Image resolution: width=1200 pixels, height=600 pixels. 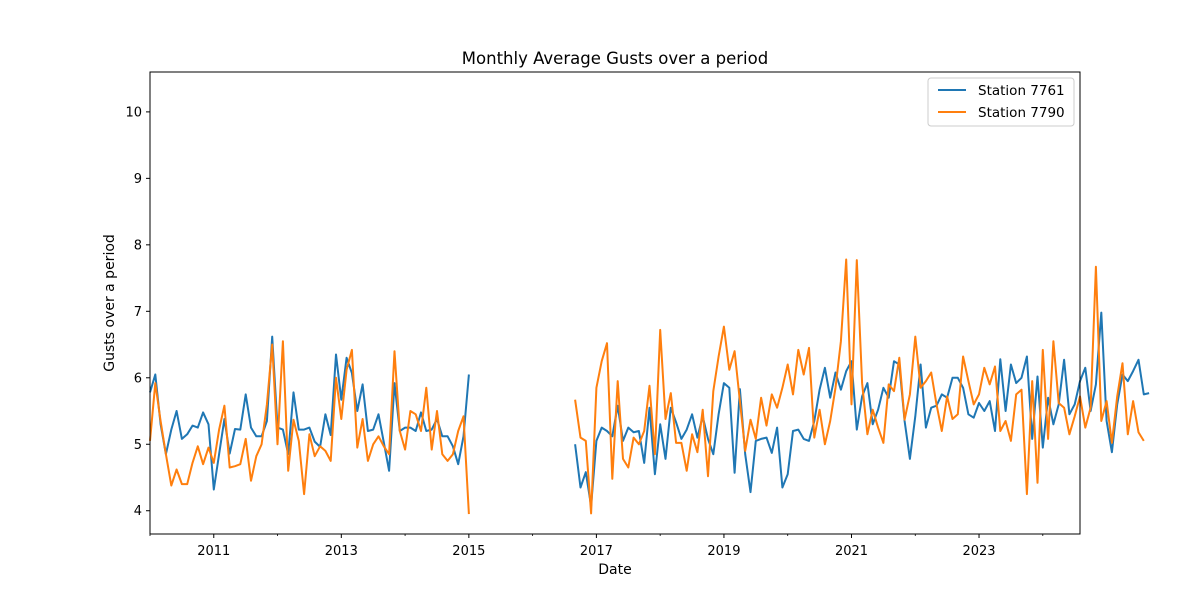 What do you see at coordinates (133, 112) in the screenshot?
I see `y-tick-label: 10` at bounding box center [133, 112].